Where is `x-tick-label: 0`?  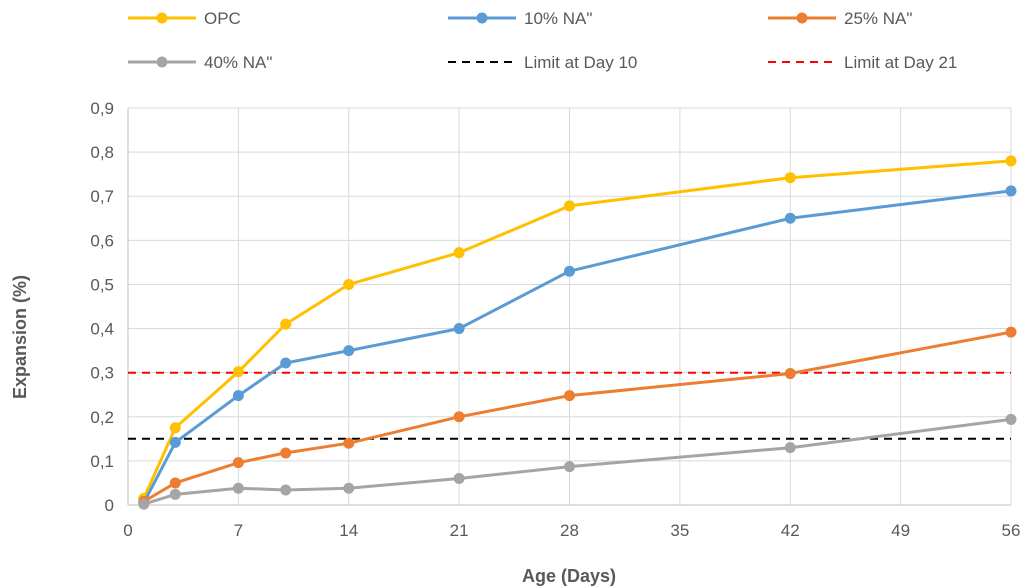
x-tick-label: 0 is located at coordinates (127, 530).